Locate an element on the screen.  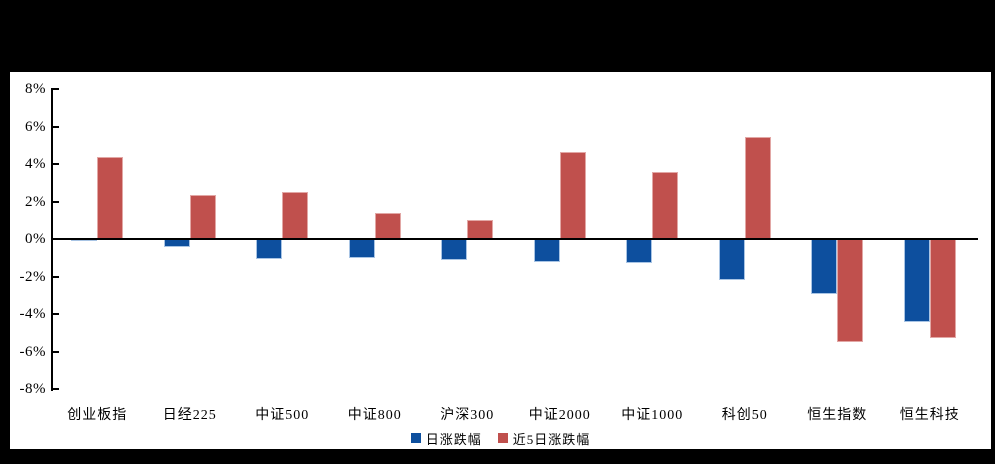
category-label: 恒生科技 is located at coordinates (929, 415).